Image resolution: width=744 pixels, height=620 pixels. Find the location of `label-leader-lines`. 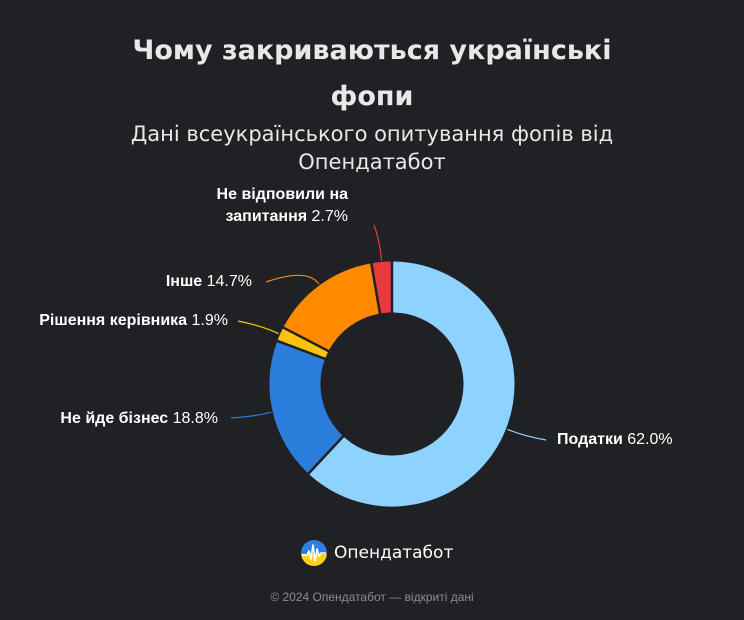

label-leader-lines is located at coordinates (388, 332).